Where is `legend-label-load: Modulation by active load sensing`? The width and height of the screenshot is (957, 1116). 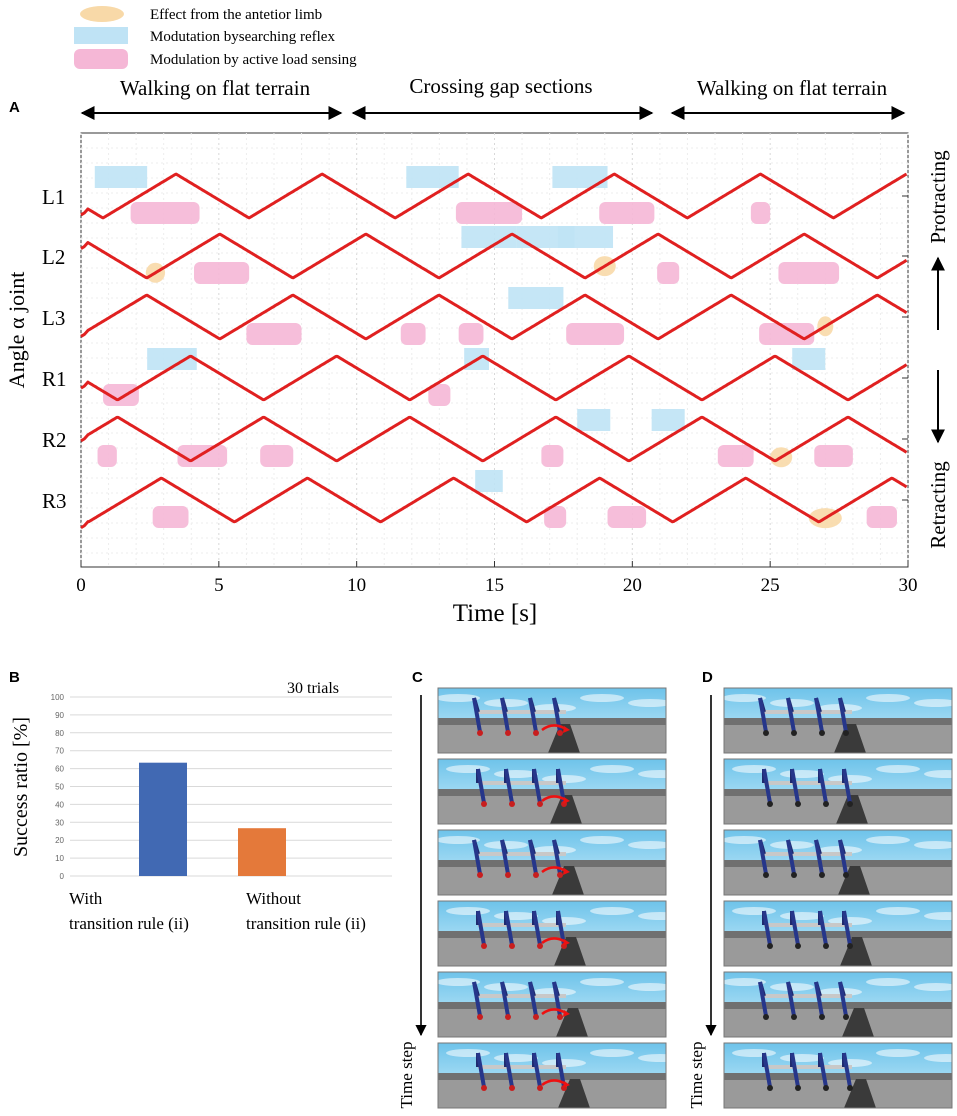 legend-label-load: Modulation by active load sensing is located at coordinates (253, 60).